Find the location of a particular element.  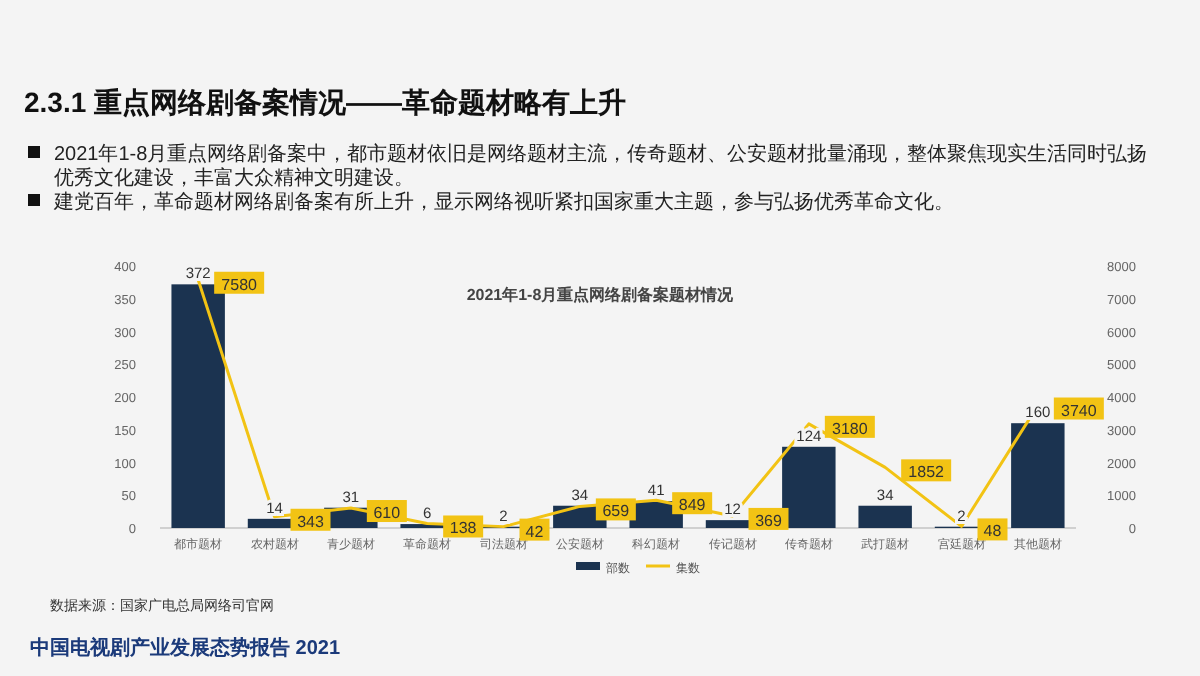

text: 中国电视剧产业发展态势报告 2021 is located at coordinates (185, 648).